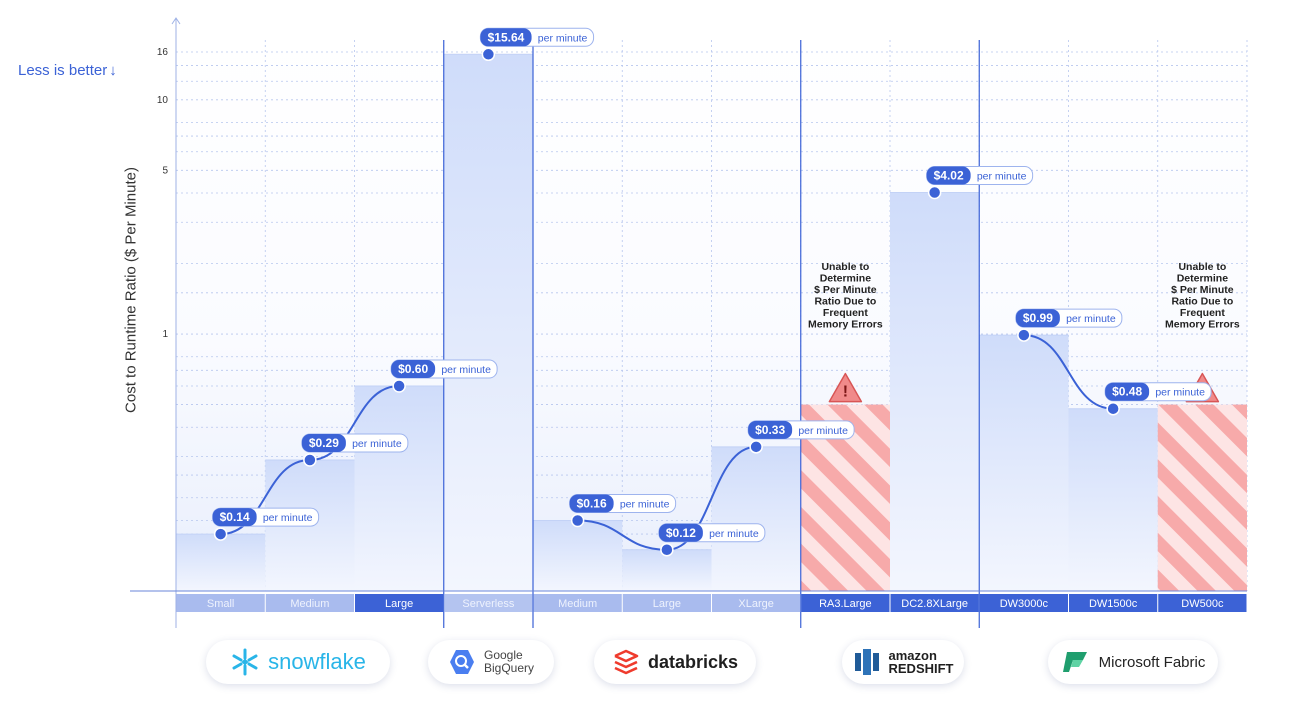  I want to click on warning-icon, so click(845, 387).